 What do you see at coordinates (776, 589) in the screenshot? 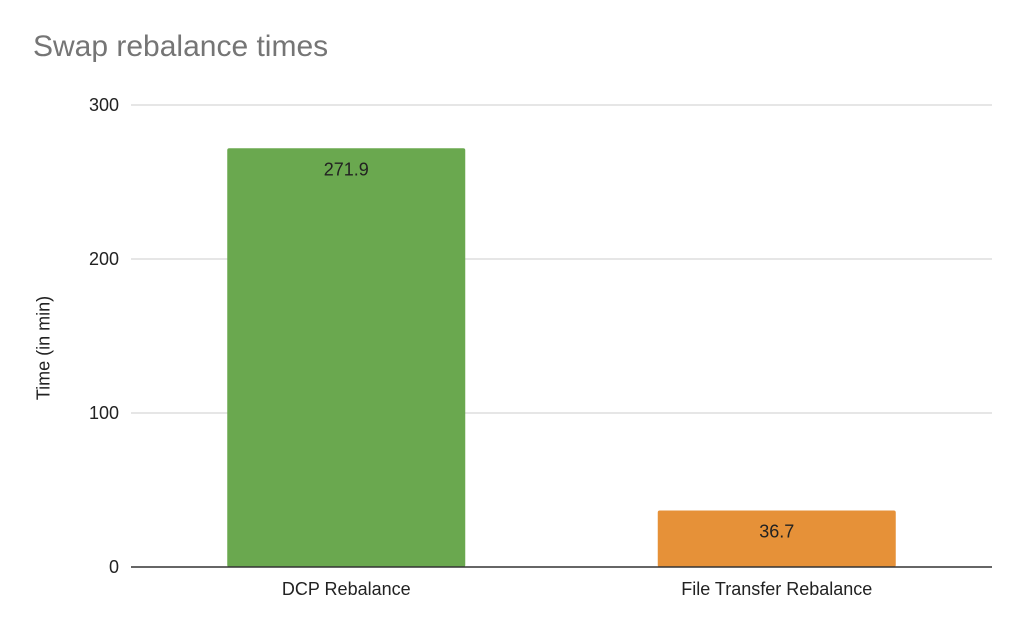
I see `x-tick-label: File Transfer Rebalance` at bounding box center [776, 589].